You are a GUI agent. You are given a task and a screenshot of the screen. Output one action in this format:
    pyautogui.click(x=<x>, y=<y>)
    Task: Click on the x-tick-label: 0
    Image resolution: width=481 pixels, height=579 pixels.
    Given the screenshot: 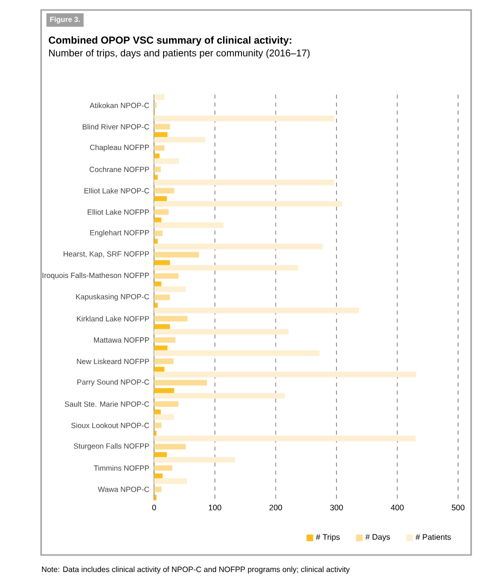 What is the action you would take?
    pyautogui.click(x=154, y=507)
    